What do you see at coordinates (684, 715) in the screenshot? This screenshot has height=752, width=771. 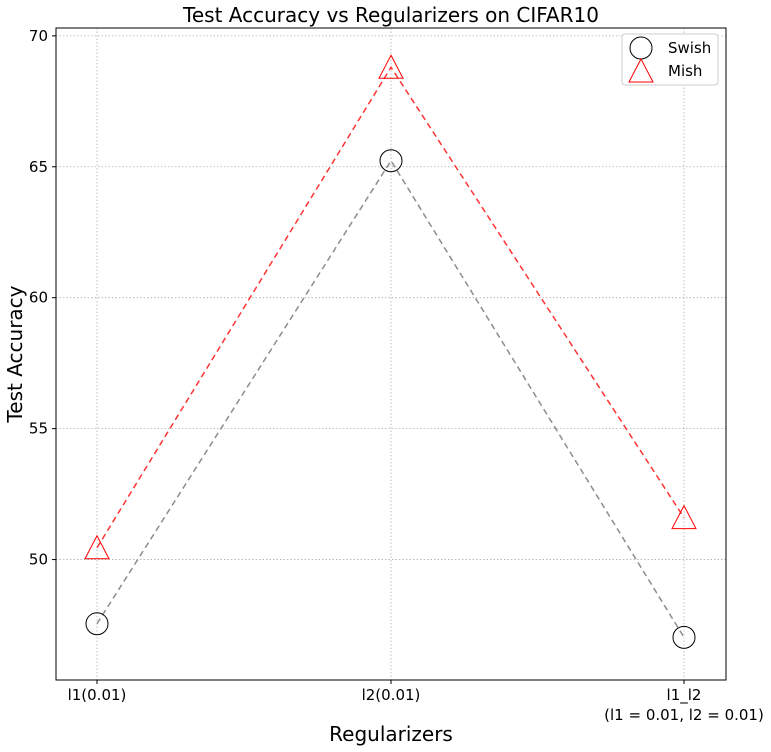 I see `x-tick-label: (l1 = 0.01, l2 = 0.01)` at bounding box center [684, 715].